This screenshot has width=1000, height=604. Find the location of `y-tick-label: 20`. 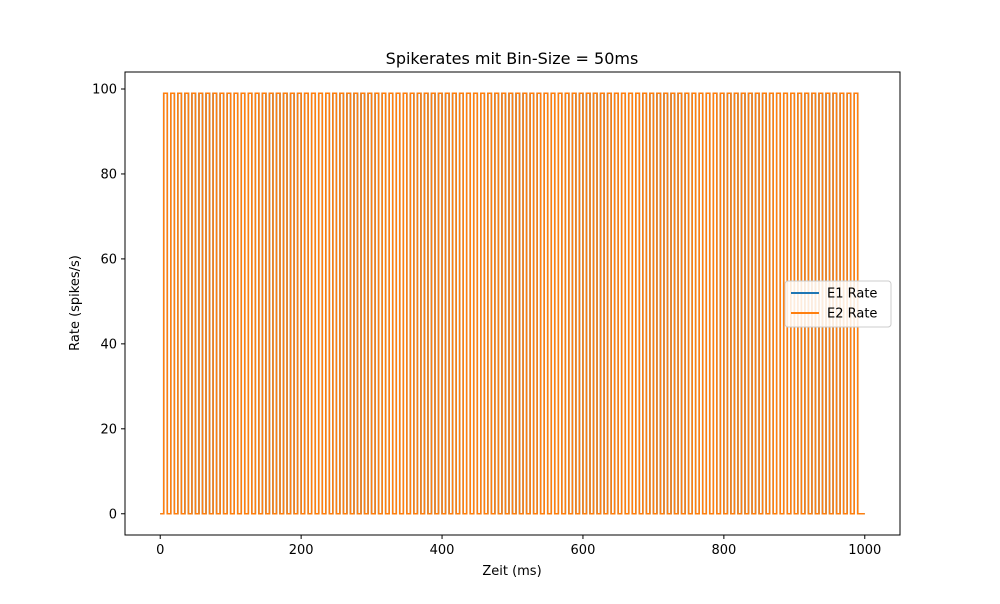

y-tick-label: 20 is located at coordinates (108, 429).